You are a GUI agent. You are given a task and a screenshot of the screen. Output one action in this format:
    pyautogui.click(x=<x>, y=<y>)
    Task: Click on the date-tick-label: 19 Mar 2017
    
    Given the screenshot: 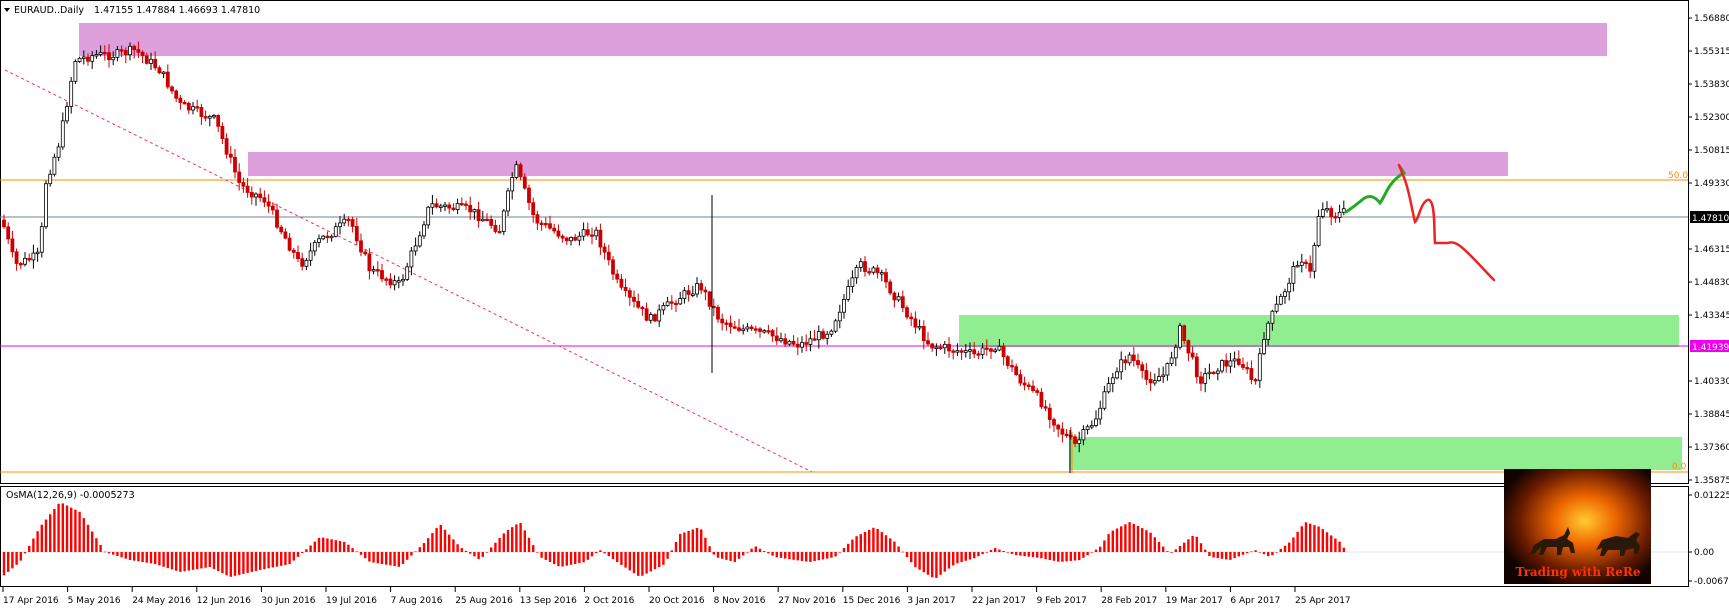 What is the action you would take?
    pyautogui.click(x=1194, y=601)
    